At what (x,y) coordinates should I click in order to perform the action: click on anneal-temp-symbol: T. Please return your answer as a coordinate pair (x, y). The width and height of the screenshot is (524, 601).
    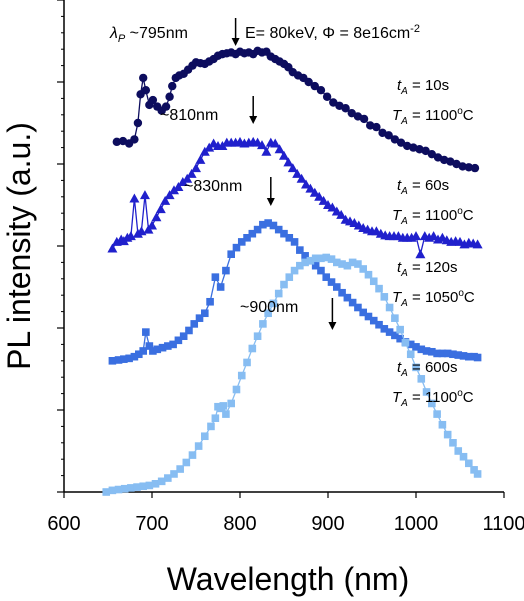
    Looking at the image, I should click on (397, 297).